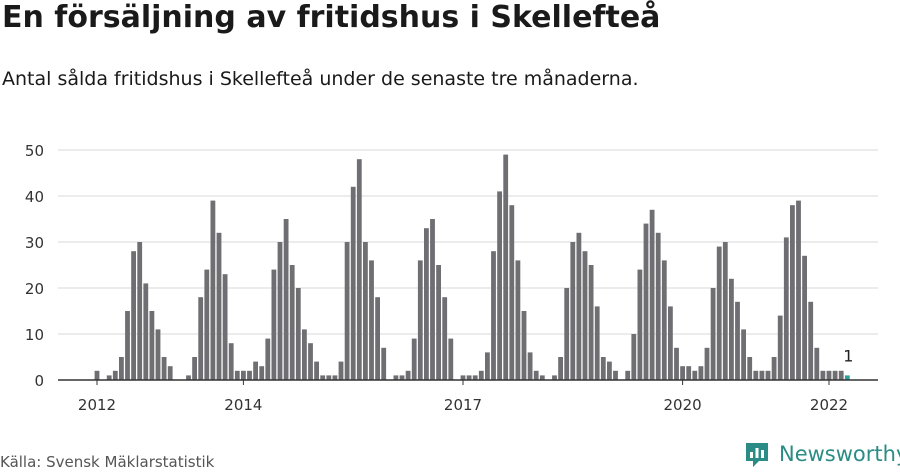  Describe the element at coordinates (243, 405) in the screenshot. I see `x-tick-label: 2014` at that location.